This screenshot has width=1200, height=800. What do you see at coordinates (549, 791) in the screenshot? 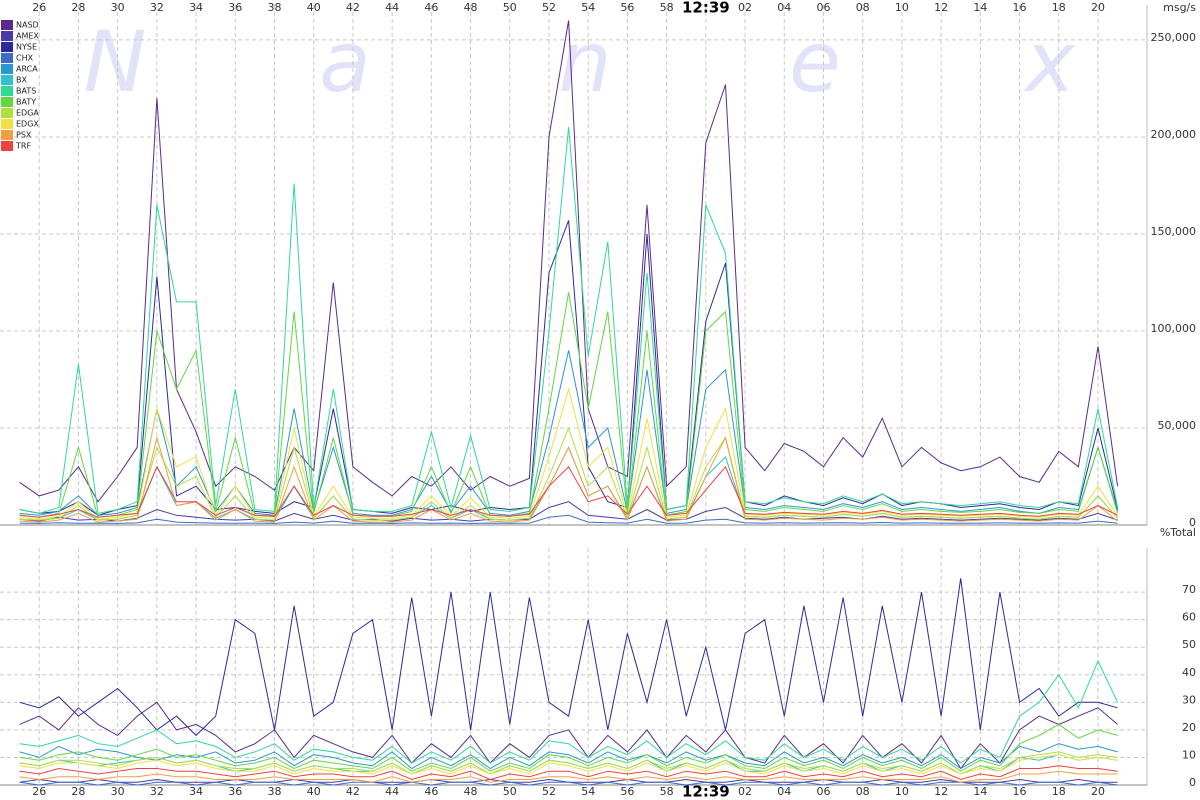
I see `x-tick-label: 52` at bounding box center [549, 791].